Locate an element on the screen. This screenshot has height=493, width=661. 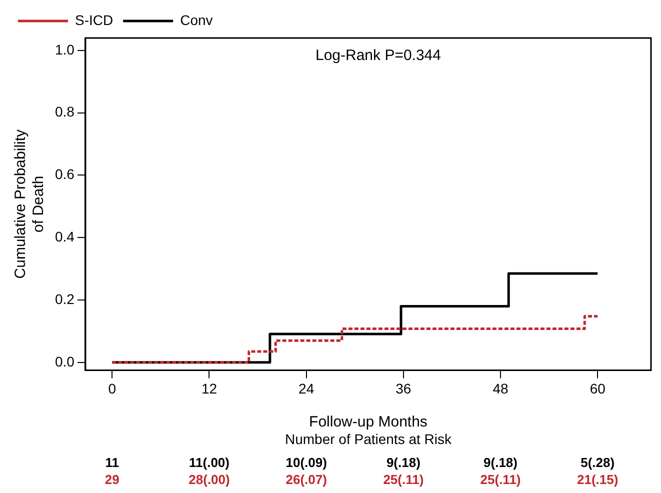
text: 11 is located at coordinates (112, 462).